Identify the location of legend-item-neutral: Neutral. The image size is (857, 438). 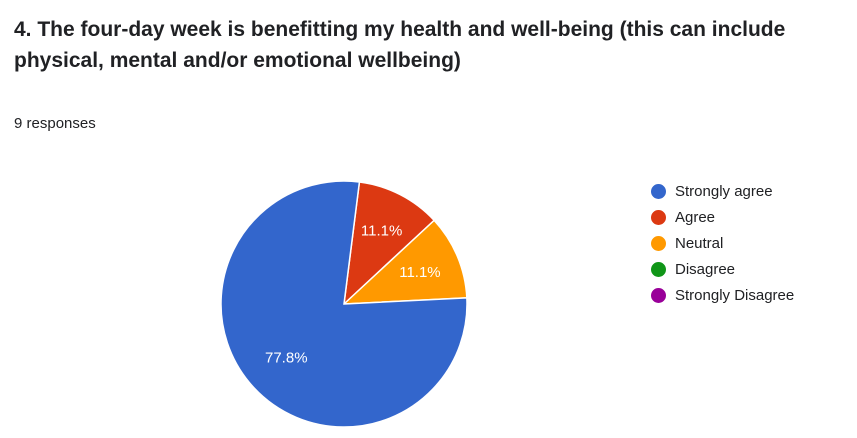
(722, 243).